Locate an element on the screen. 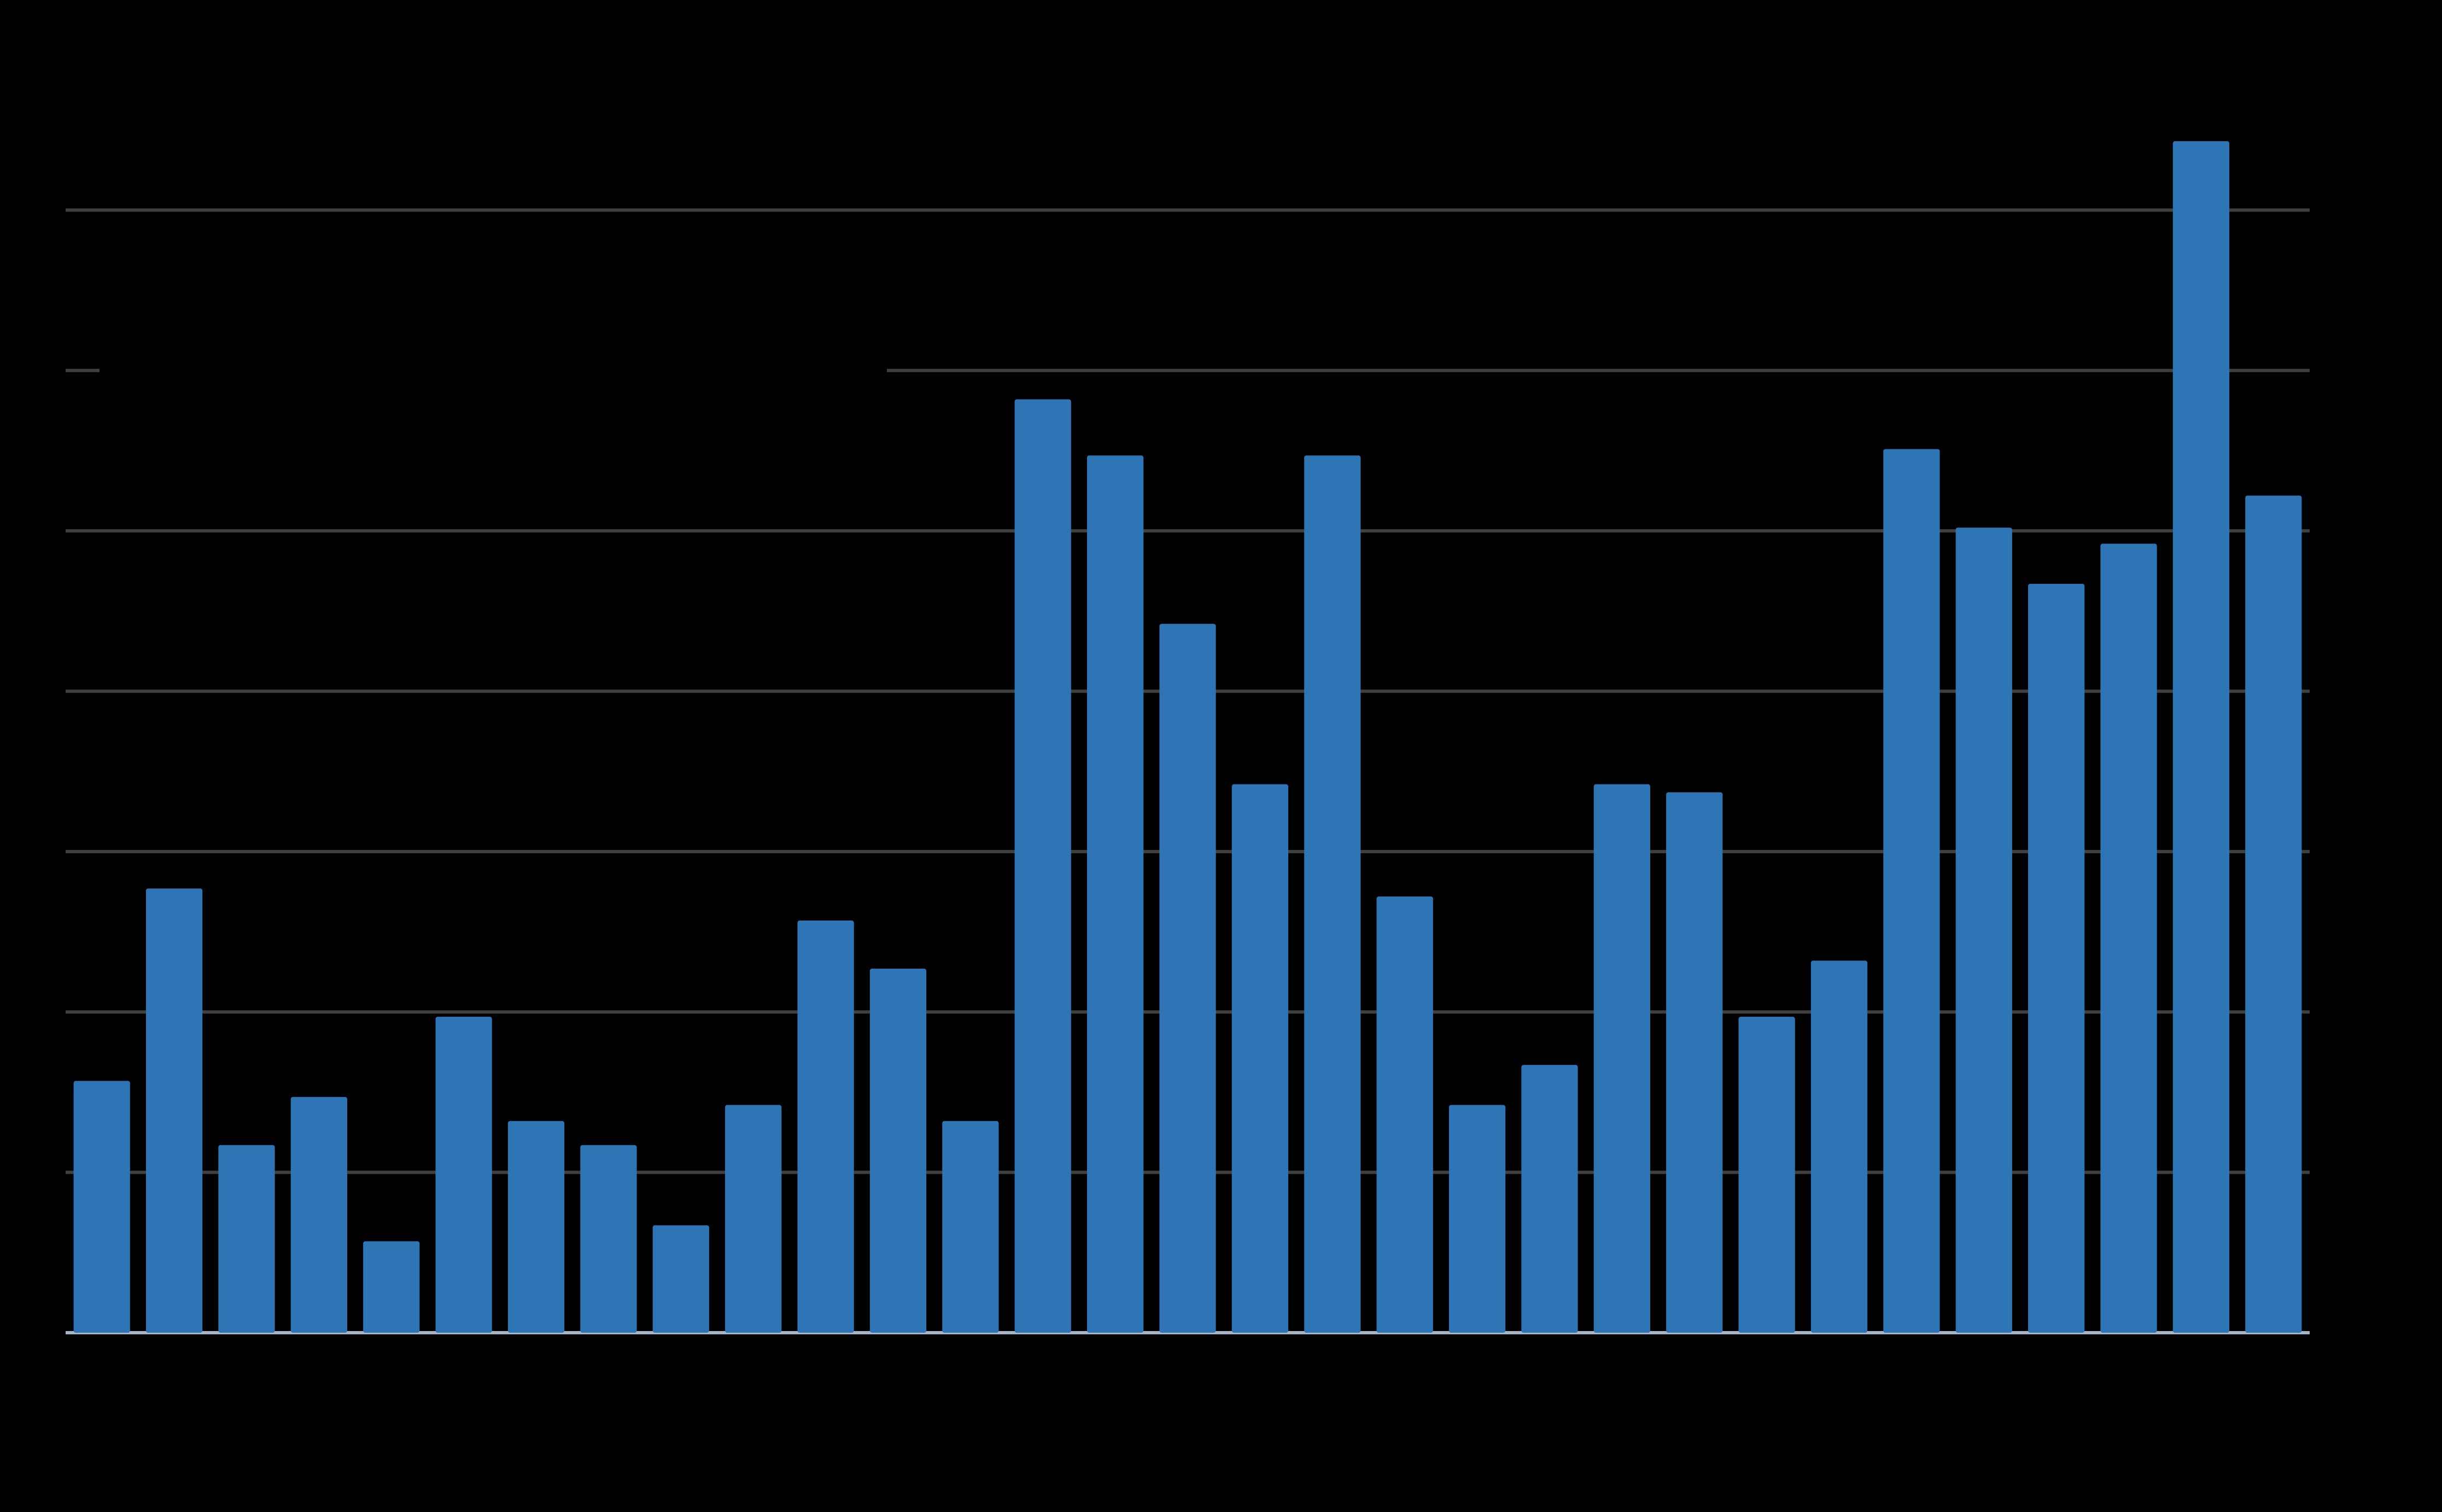 Image resolution: width=2442 pixels, height=1512 pixels. y-tick-label: 6 is located at coordinates (49, 369).